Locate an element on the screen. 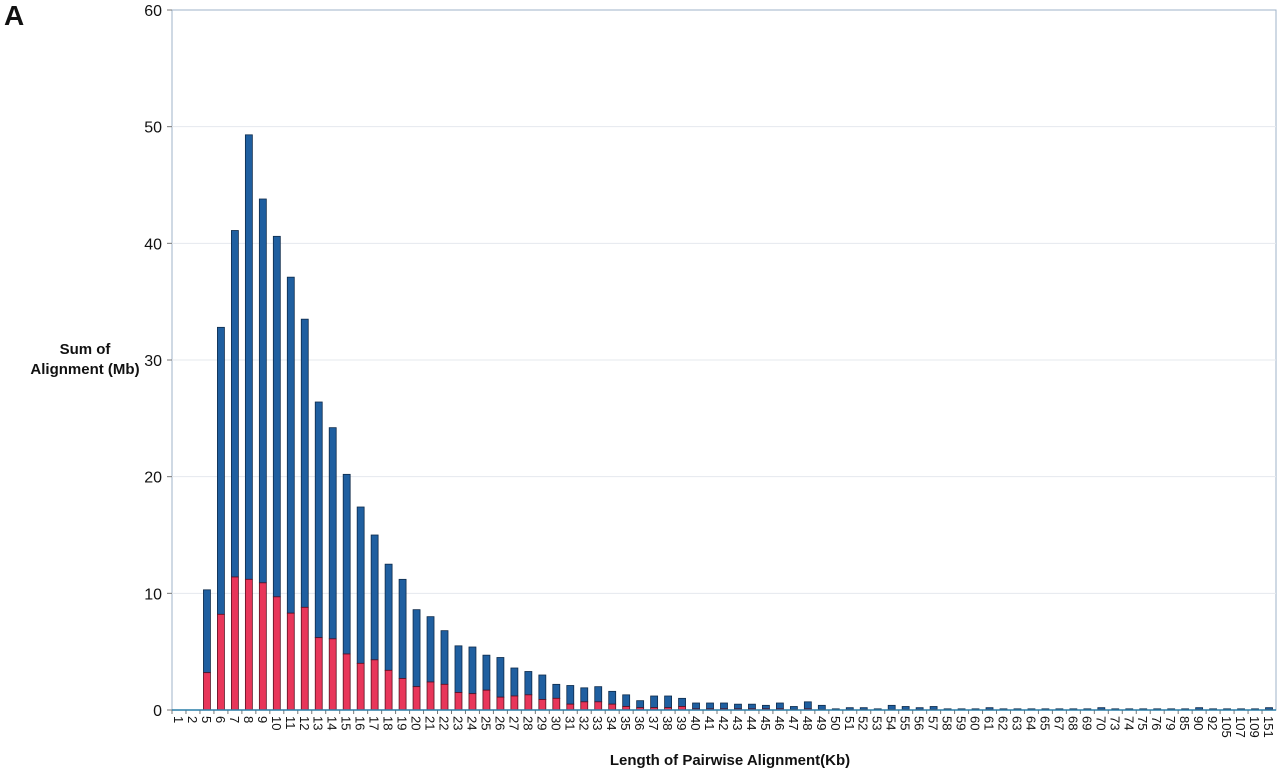  x-tick-label: 38 is located at coordinates (667, 723).